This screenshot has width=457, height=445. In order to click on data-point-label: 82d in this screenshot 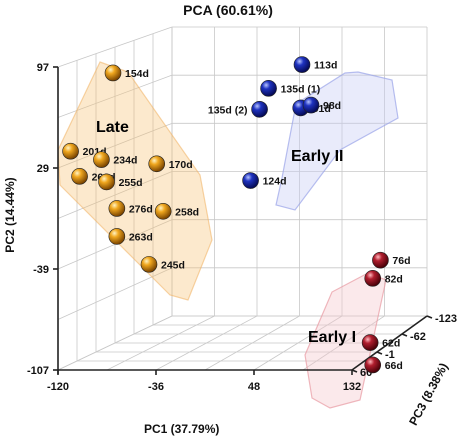, I will do `click(394, 279)`.